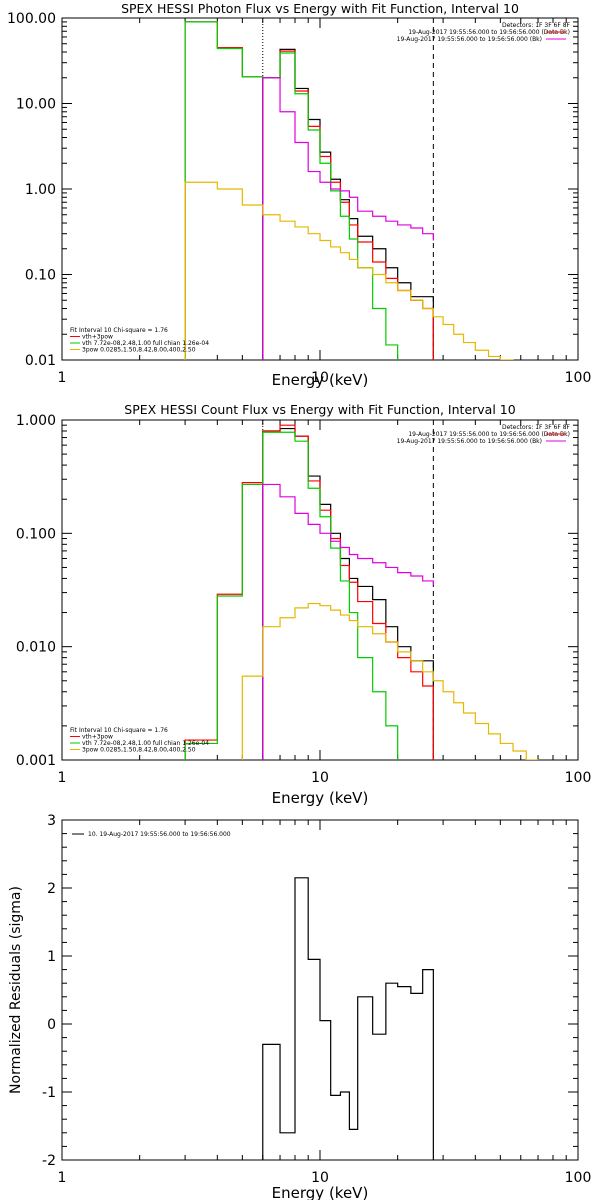 The image size is (600, 1200). What do you see at coordinates (49, 1161) in the screenshot?
I see `y-tick-label: -2` at bounding box center [49, 1161].